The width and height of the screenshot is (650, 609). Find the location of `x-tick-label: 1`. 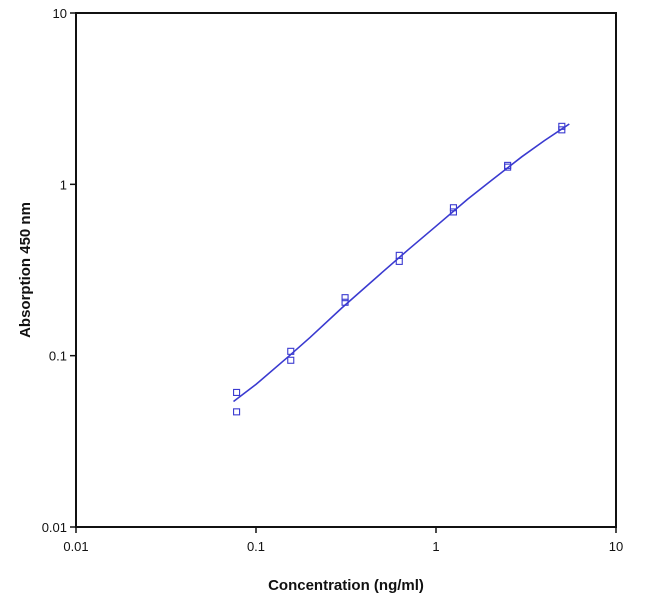

x-tick-label: 1 is located at coordinates (435, 546).